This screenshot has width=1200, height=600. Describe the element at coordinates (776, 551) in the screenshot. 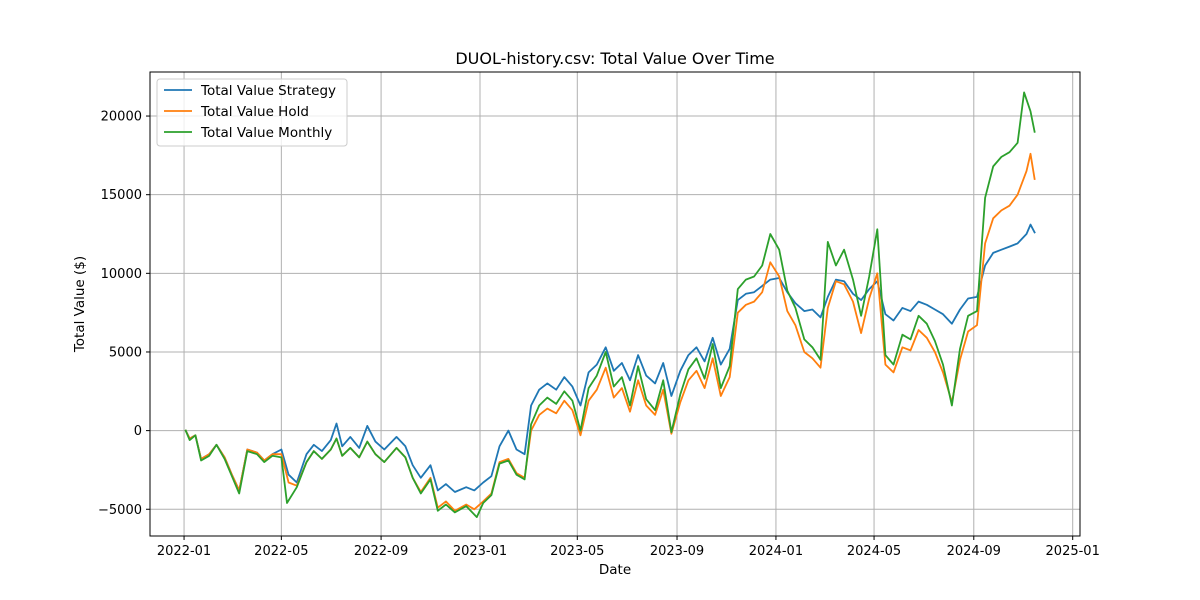

I see `x-tick-label: 2024-01` at that location.